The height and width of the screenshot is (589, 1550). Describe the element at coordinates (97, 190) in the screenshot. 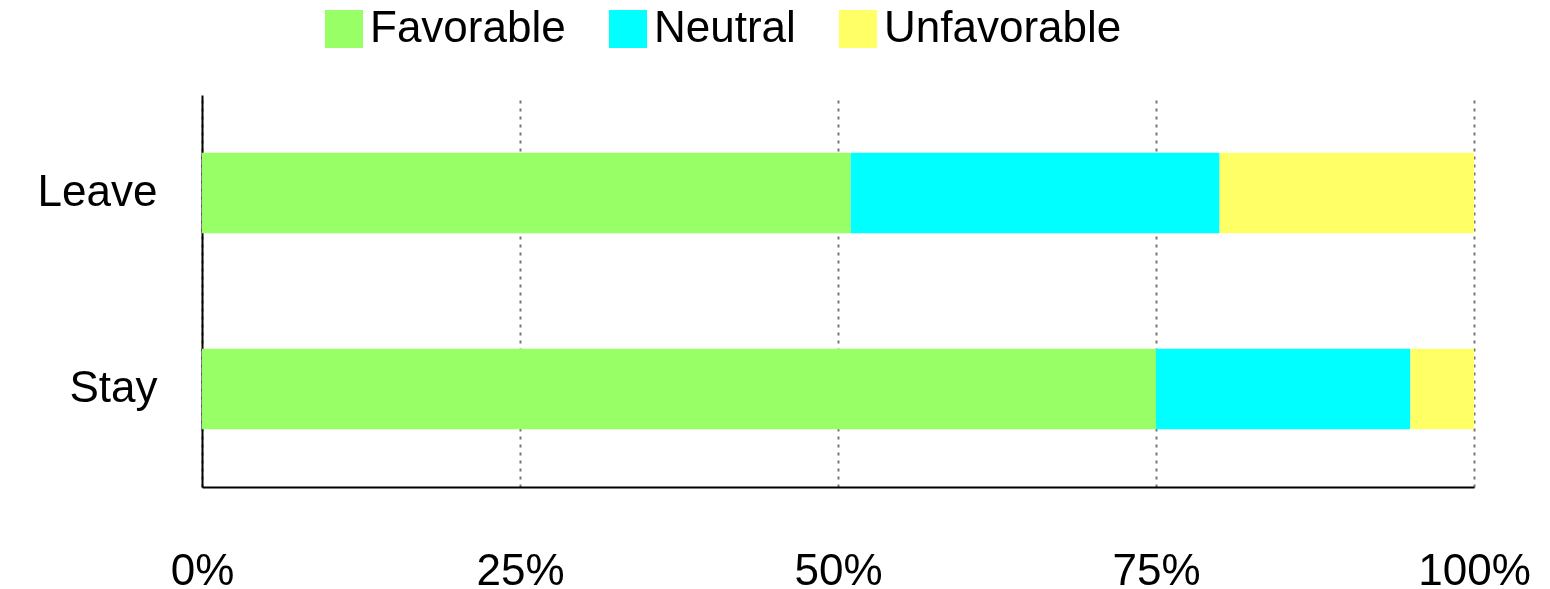

I see `y-tick-label: Leave` at that location.